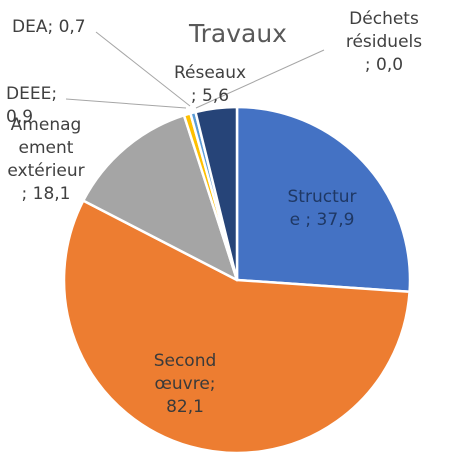  What do you see at coordinates (237, 33) in the screenshot?
I see `chart-title: Travaux` at bounding box center [237, 33].